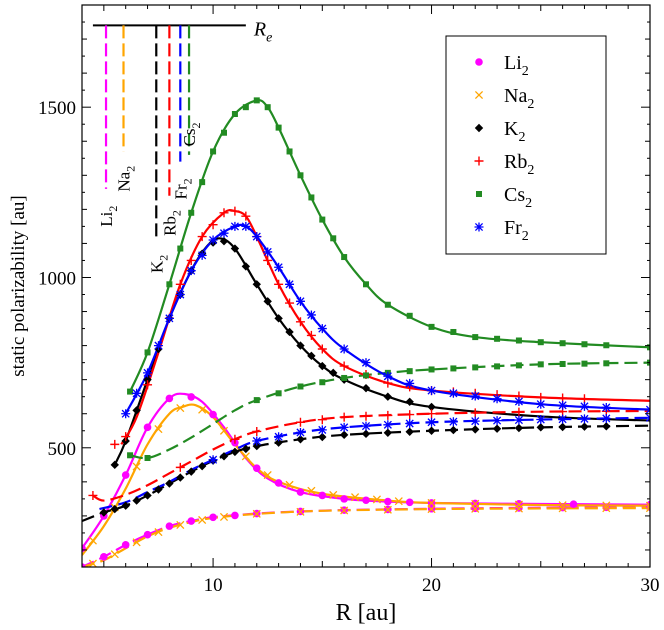 Image resolution: width=664 pixels, height=630 pixels. Describe the element at coordinates (374, 463) in the screenshot. I see `curve-Fr2-perpendicular` at that location.